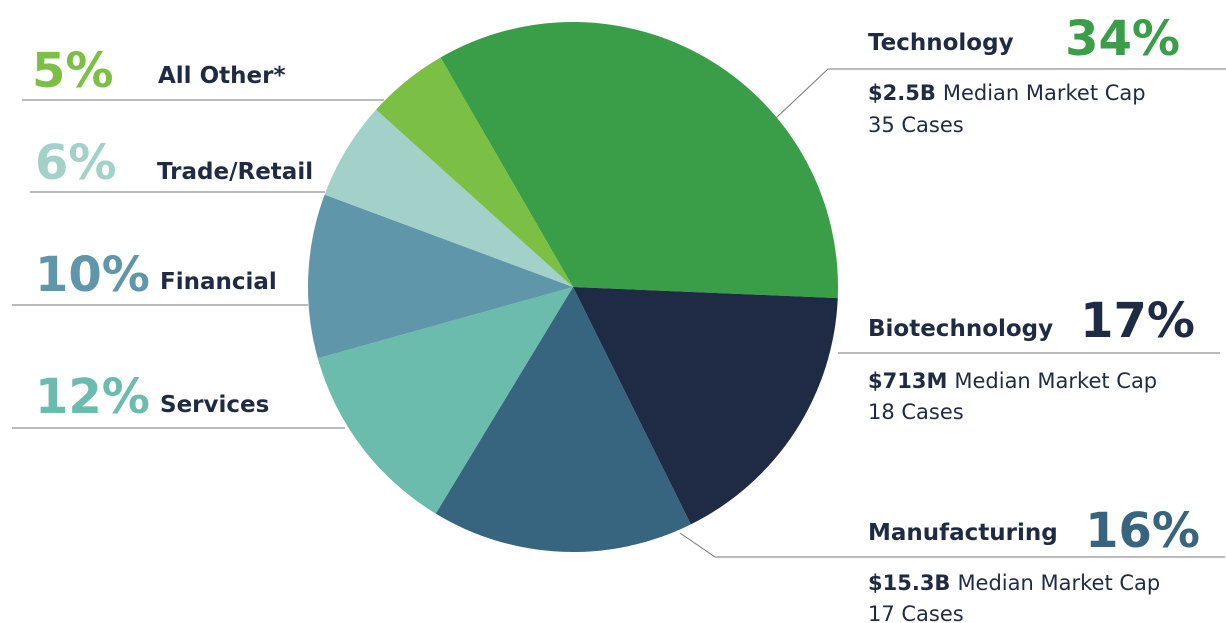 Image resolution: width=1226 pixels, height=623 pixels. I want to click on category-label: Manufacturing, so click(963, 533).